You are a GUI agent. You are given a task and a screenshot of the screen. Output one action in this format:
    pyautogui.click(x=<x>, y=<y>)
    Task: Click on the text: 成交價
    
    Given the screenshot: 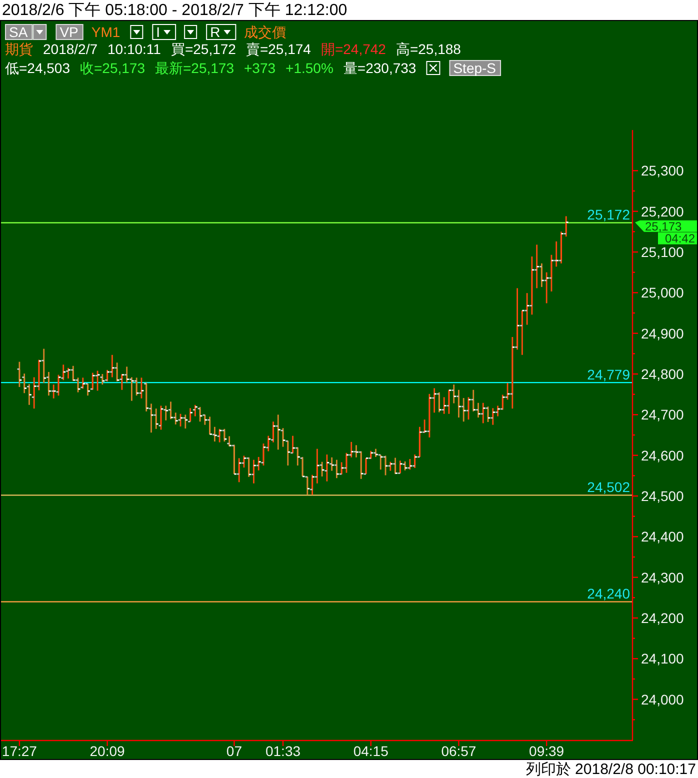 What is the action you would take?
    pyautogui.click(x=265, y=32)
    